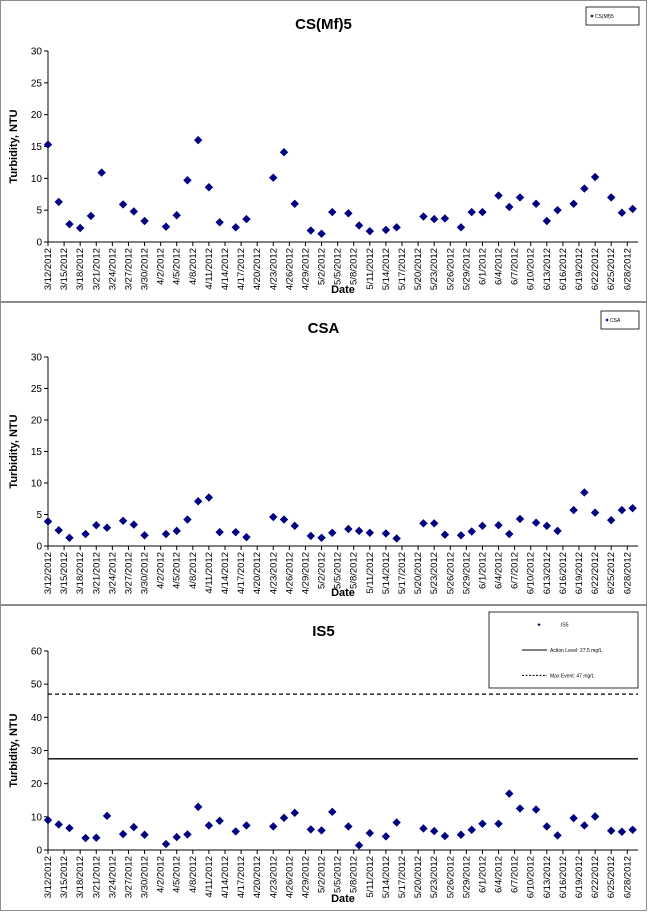 The image size is (648, 915). I want to click on y-axis-label: Turbidity, NTU, so click(14, 451).